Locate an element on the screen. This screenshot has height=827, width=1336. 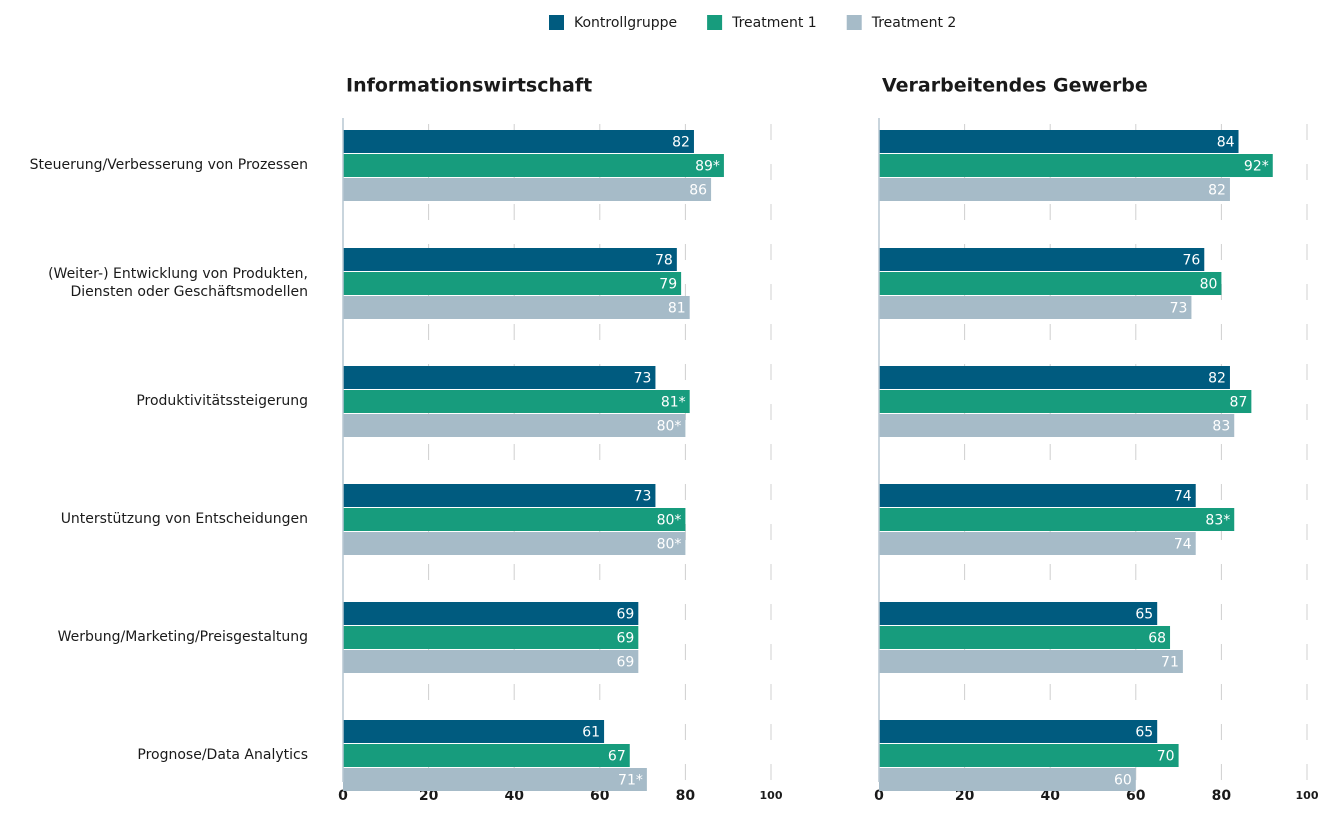
value-label: 84 is located at coordinates (1226, 143).